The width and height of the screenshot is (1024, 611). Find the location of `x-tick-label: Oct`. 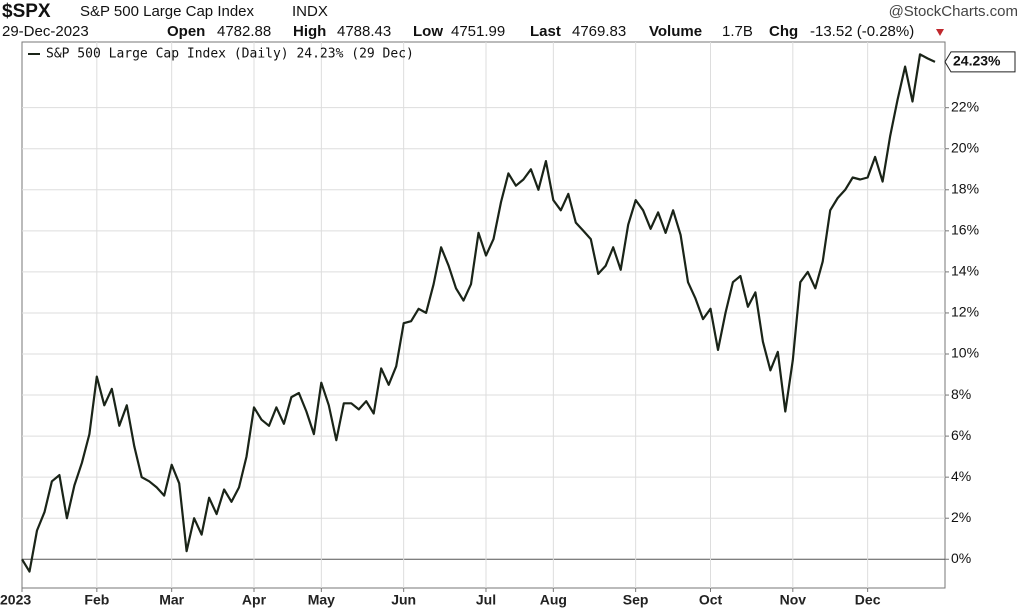

x-tick-label: Oct is located at coordinates (711, 600).